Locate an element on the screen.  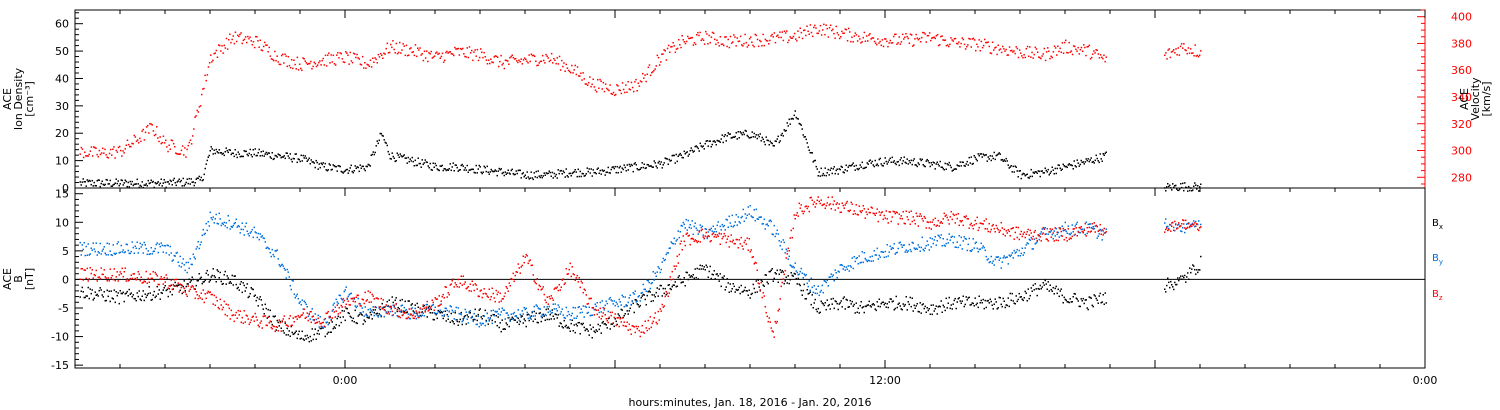
bottom-tick-label: 0 is located at coordinates (65, 279).